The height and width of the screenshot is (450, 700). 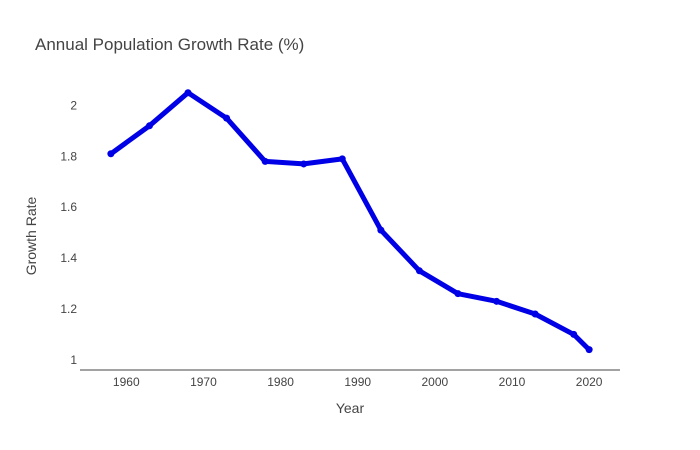 What do you see at coordinates (31, 235) in the screenshot?
I see `y-axis-label: Growth Rate` at bounding box center [31, 235].